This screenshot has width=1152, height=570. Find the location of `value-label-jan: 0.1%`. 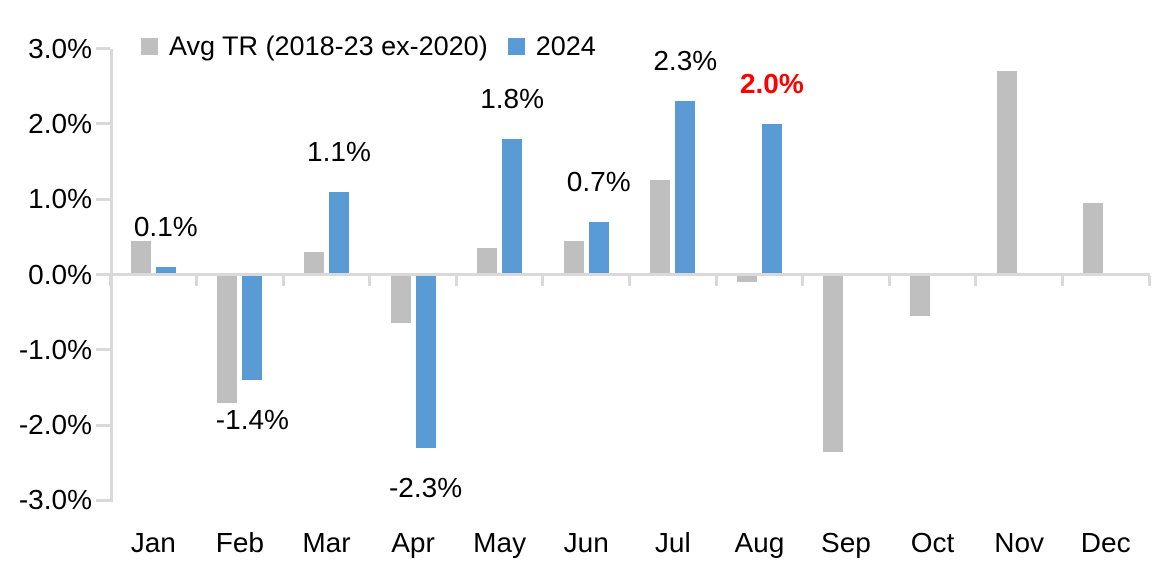

value-label-jan: 0.1% is located at coordinates (165, 226).